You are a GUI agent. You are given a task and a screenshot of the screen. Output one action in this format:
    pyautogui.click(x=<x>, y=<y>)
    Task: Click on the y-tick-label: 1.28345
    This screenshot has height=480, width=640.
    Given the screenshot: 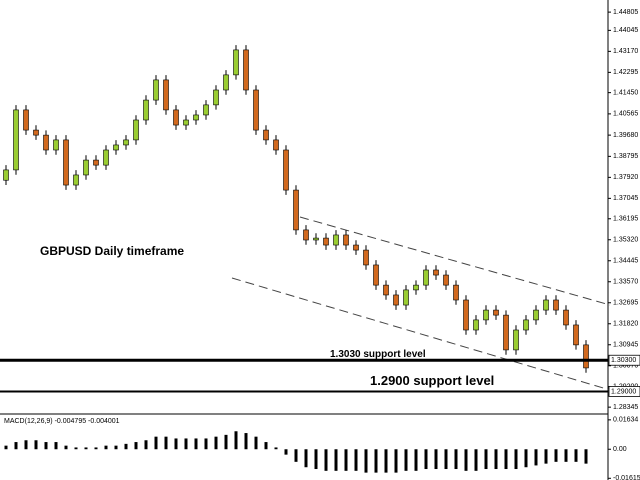 What is the action you would take?
    pyautogui.click(x=625, y=407)
    